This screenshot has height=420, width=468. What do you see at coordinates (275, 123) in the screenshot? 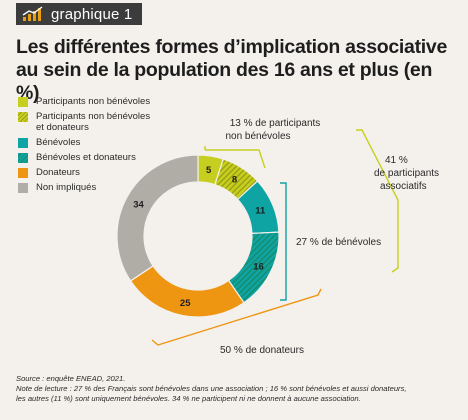
I see `annotation-participants-l1: 13 % de participants` at bounding box center [275, 123].